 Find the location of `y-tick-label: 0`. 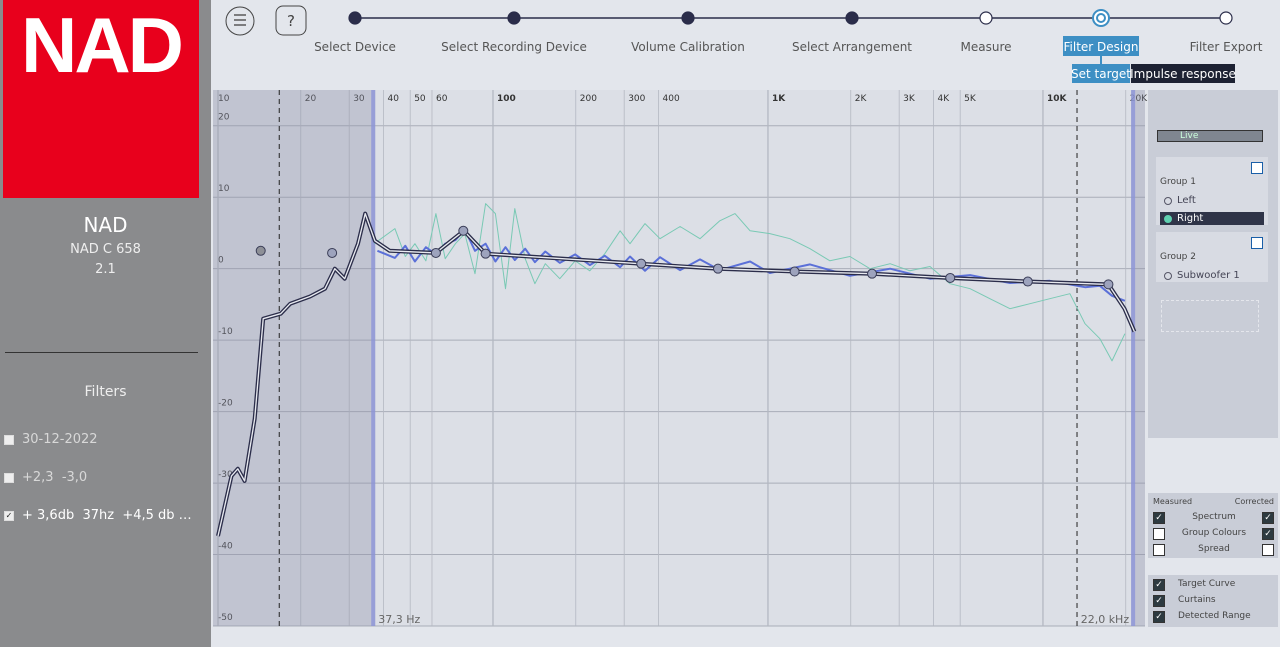

y-tick-label: 0 is located at coordinates (221, 261).